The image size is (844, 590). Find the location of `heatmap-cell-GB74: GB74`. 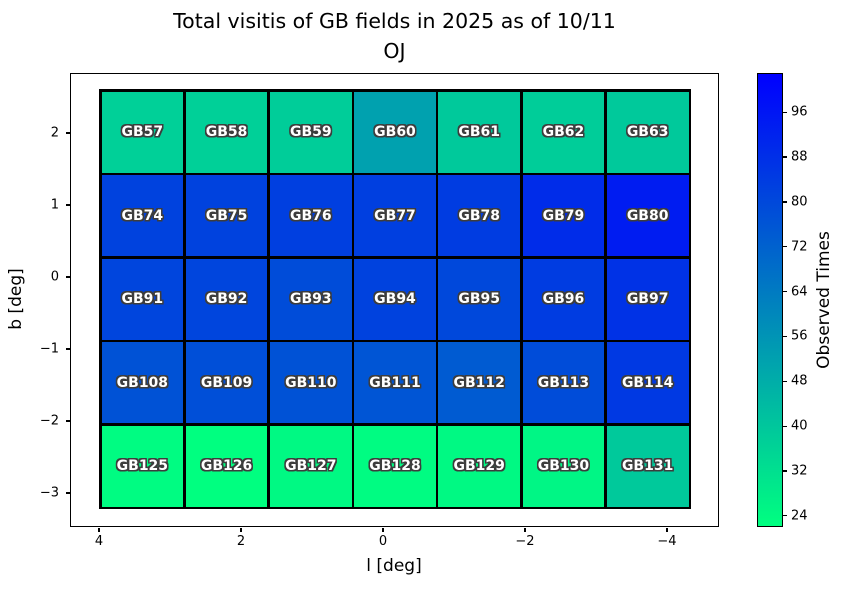

heatmap-cell-GB74: GB74 is located at coordinates (142, 215).